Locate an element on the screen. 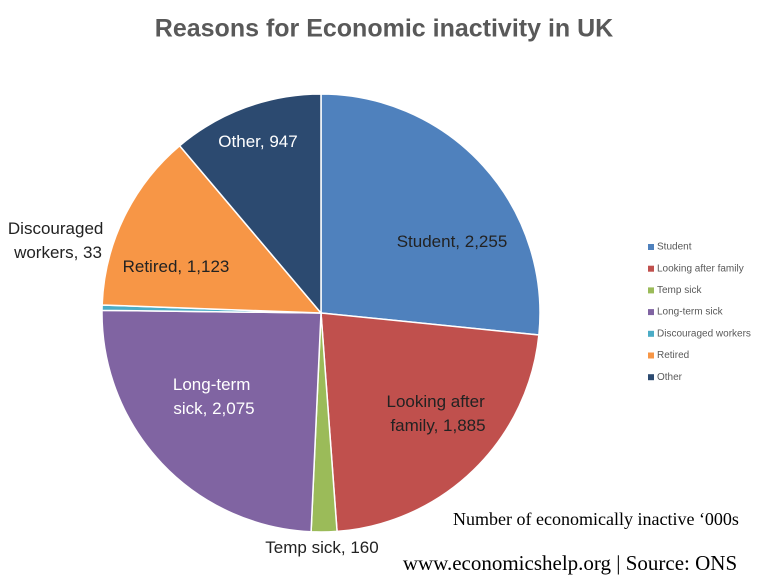  legend-label: Temp sick is located at coordinates (679, 290).